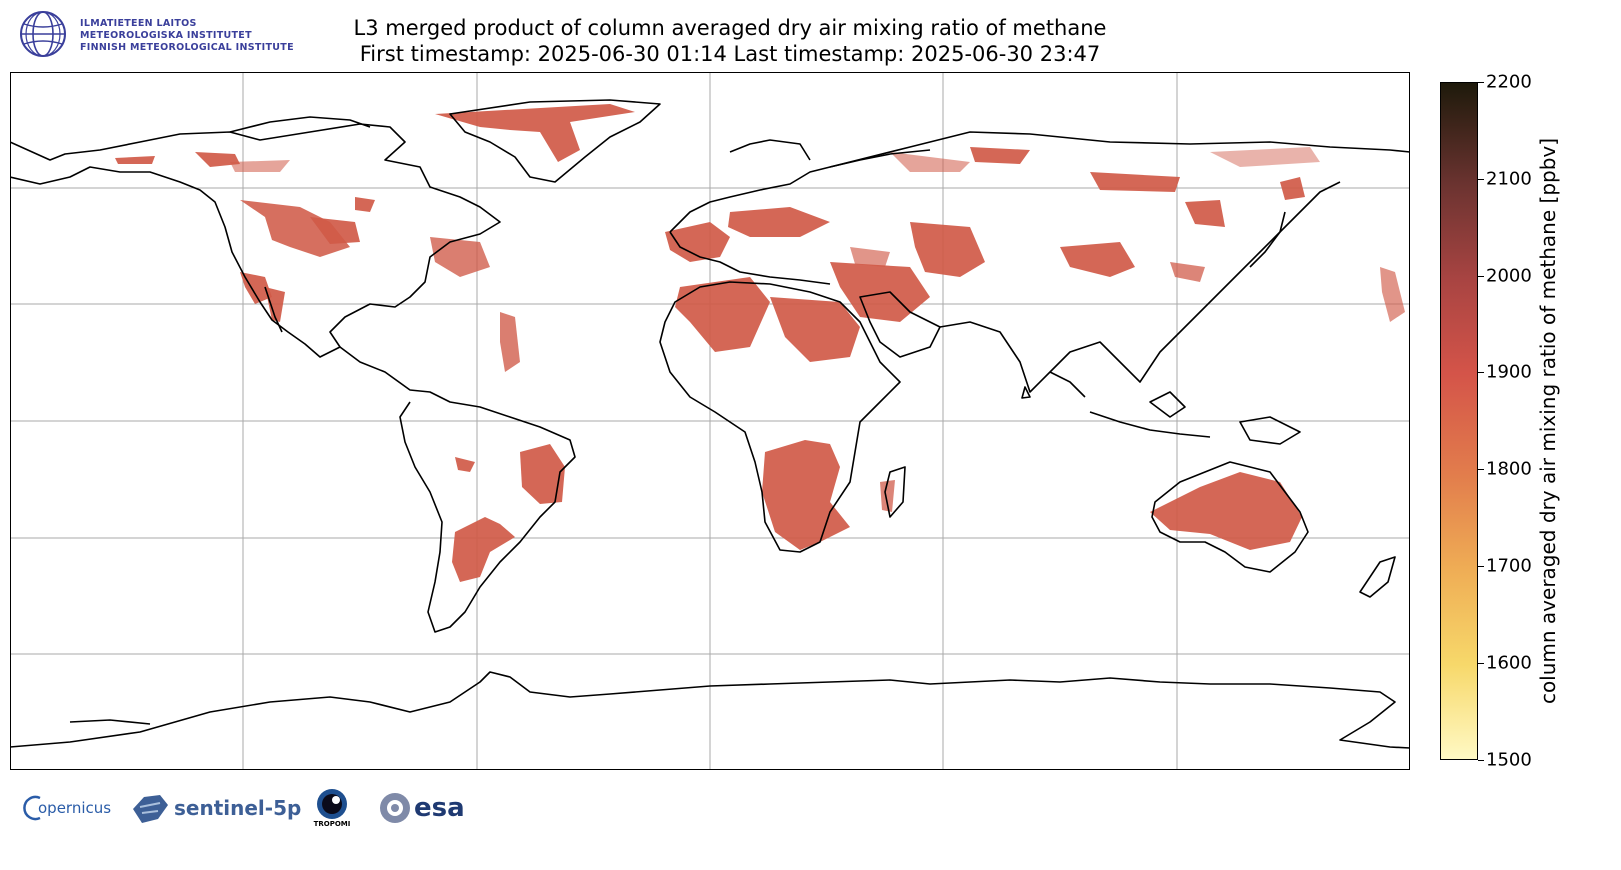  Describe the element at coordinates (1509, 179) in the screenshot. I see `colorbar-tick-label: 2100` at that location.